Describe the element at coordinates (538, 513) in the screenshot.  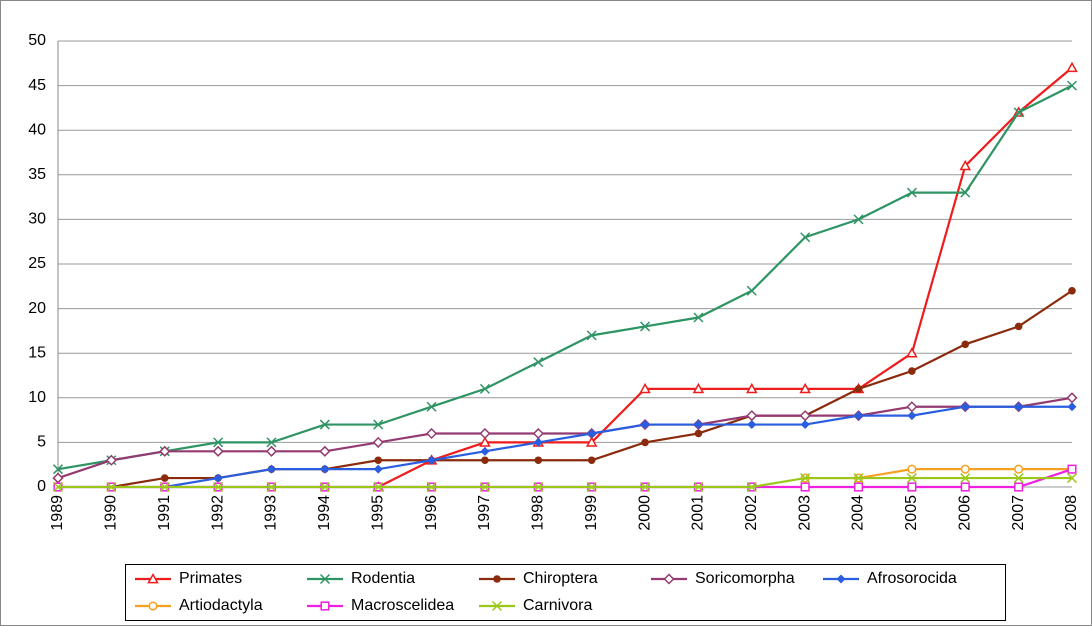
I see `x-tick-label: 1998` at that location.